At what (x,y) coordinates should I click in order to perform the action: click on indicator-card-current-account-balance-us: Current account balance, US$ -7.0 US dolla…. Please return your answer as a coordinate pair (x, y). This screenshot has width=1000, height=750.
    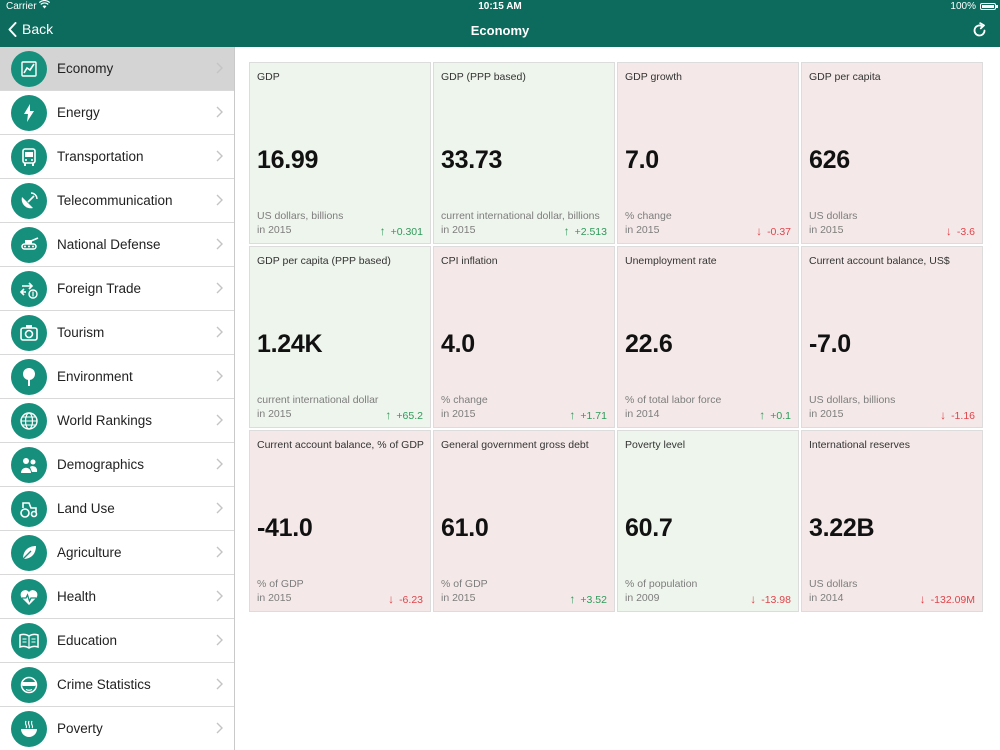
    Looking at the image, I should click on (892, 337).